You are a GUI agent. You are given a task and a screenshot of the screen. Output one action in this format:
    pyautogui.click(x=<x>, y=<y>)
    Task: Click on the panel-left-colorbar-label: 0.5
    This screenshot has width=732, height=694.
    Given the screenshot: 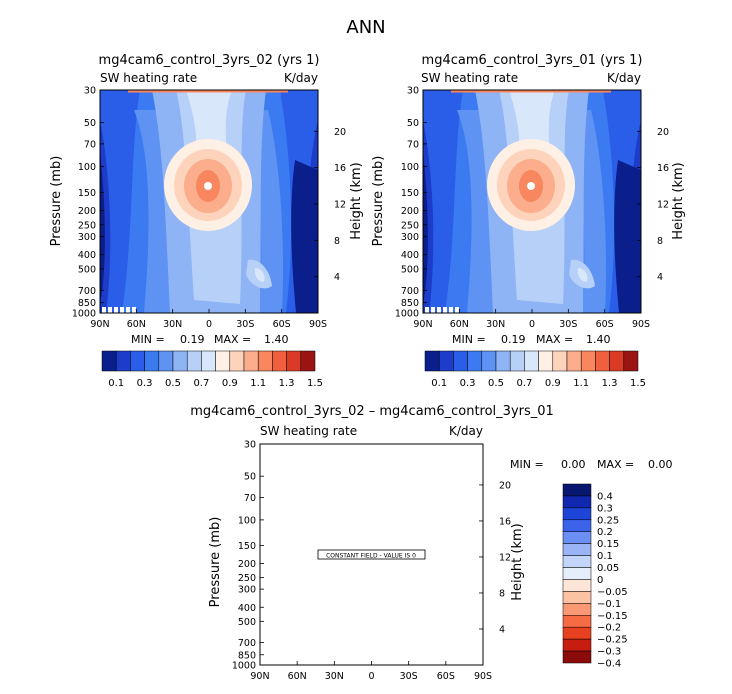 What is the action you would take?
    pyautogui.click(x=173, y=383)
    